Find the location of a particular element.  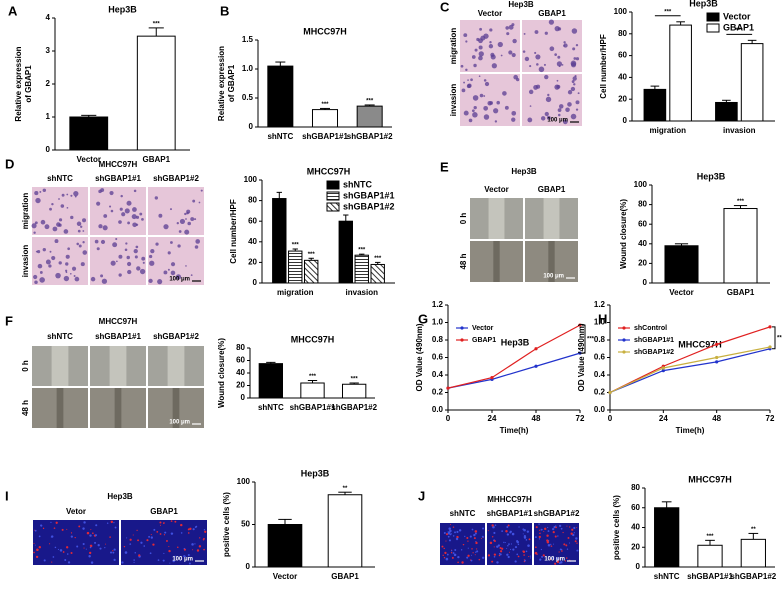

x-tick-label: 48 is located at coordinates (536, 418).